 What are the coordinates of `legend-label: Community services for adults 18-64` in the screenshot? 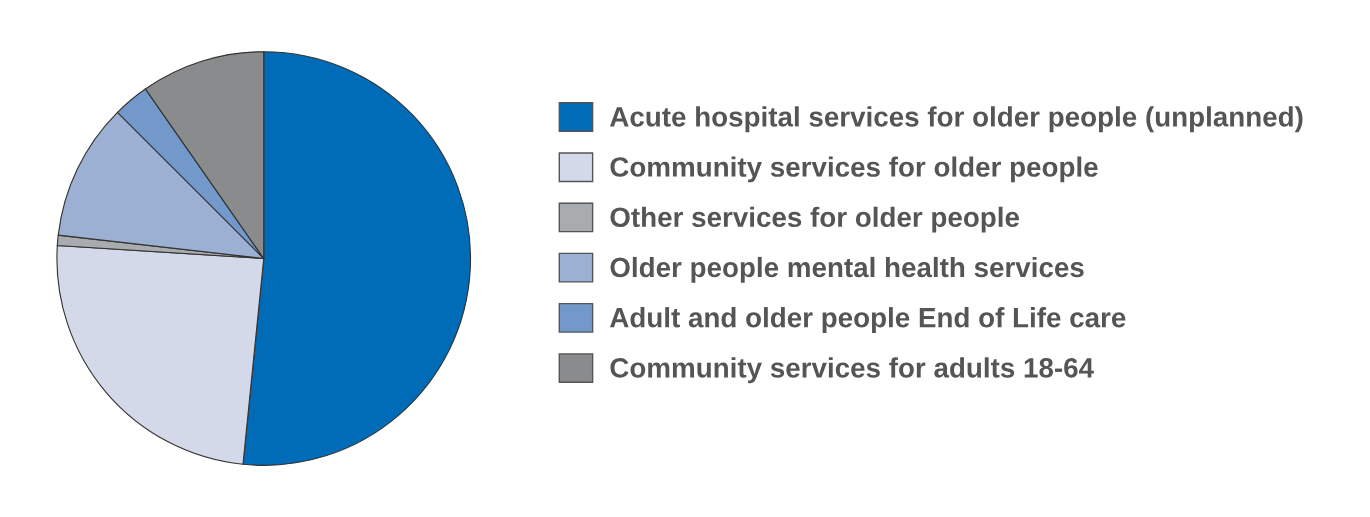 It's located at (852, 370).